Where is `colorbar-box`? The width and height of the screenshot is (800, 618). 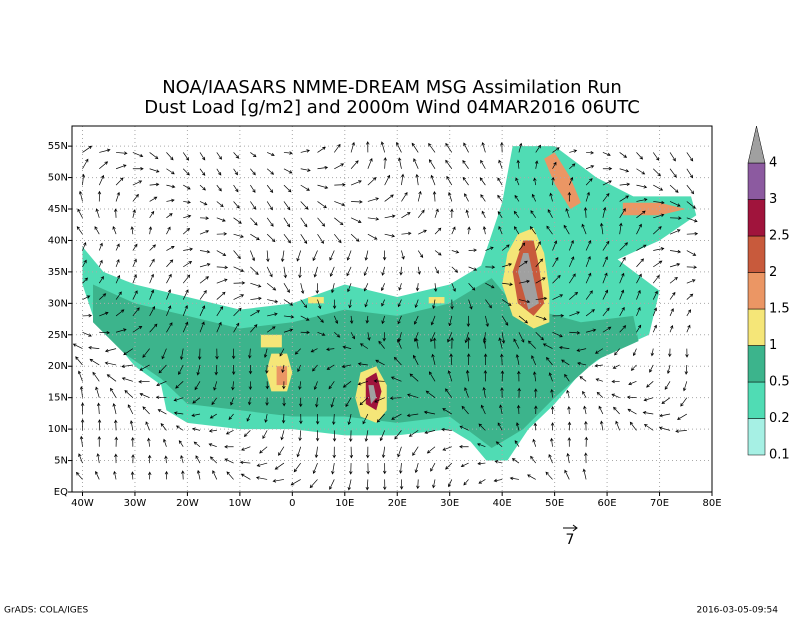 colorbar-box is located at coordinates (756, 291).